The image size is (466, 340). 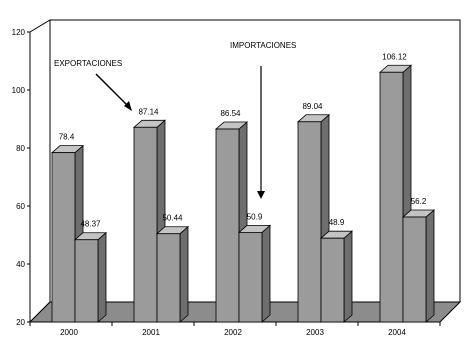 What do you see at coordinates (21, 177) in the screenshot?
I see `y-axis: 20 40 60 80 100 120` at bounding box center [21, 177].